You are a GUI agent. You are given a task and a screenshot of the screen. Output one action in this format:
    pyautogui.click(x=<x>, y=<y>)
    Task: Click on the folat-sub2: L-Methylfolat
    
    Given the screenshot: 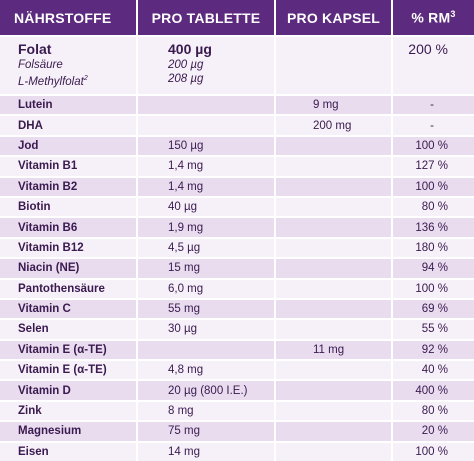 What is the action you would take?
    pyautogui.click(x=51, y=81)
    